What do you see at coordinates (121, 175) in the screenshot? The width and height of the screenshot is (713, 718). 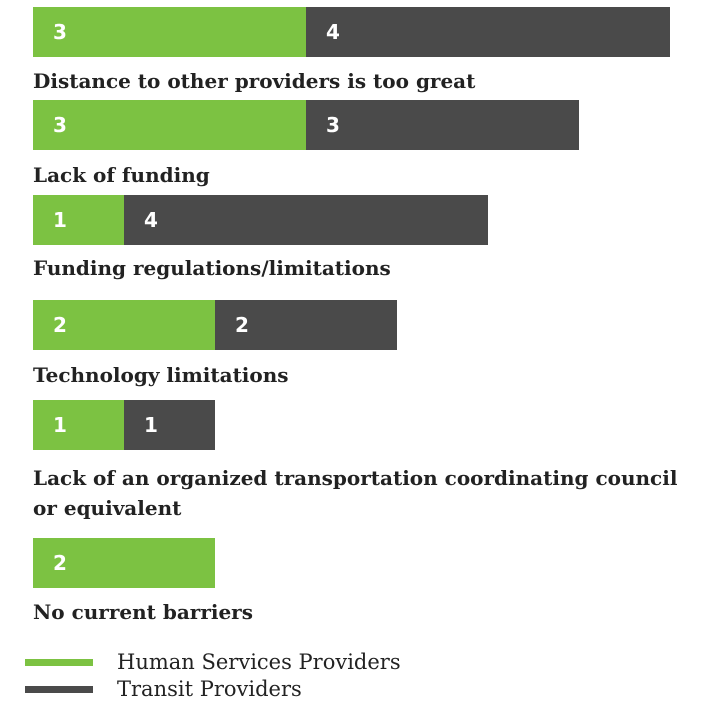 I see `category-label: Lack of funding` at bounding box center [121, 175].